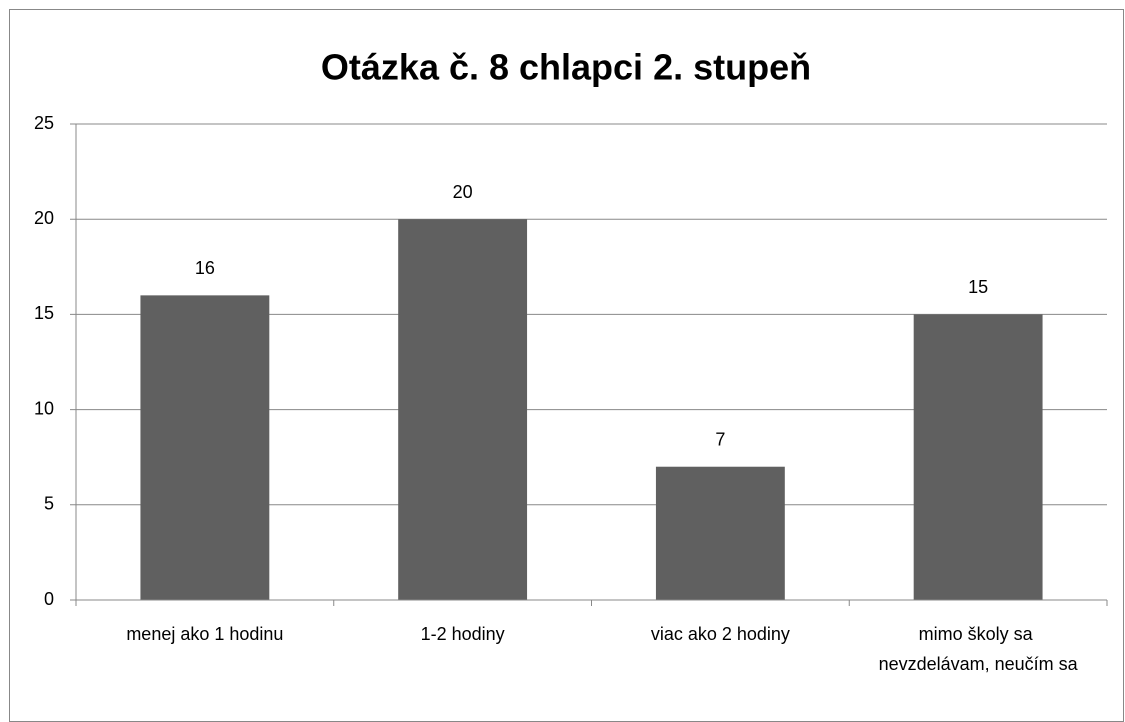 This screenshot has height=722, width=1125. What do you see at coordinates (720, 439) in the screenshot?
I see `data-label: 7` at bounding box center [720, 439].